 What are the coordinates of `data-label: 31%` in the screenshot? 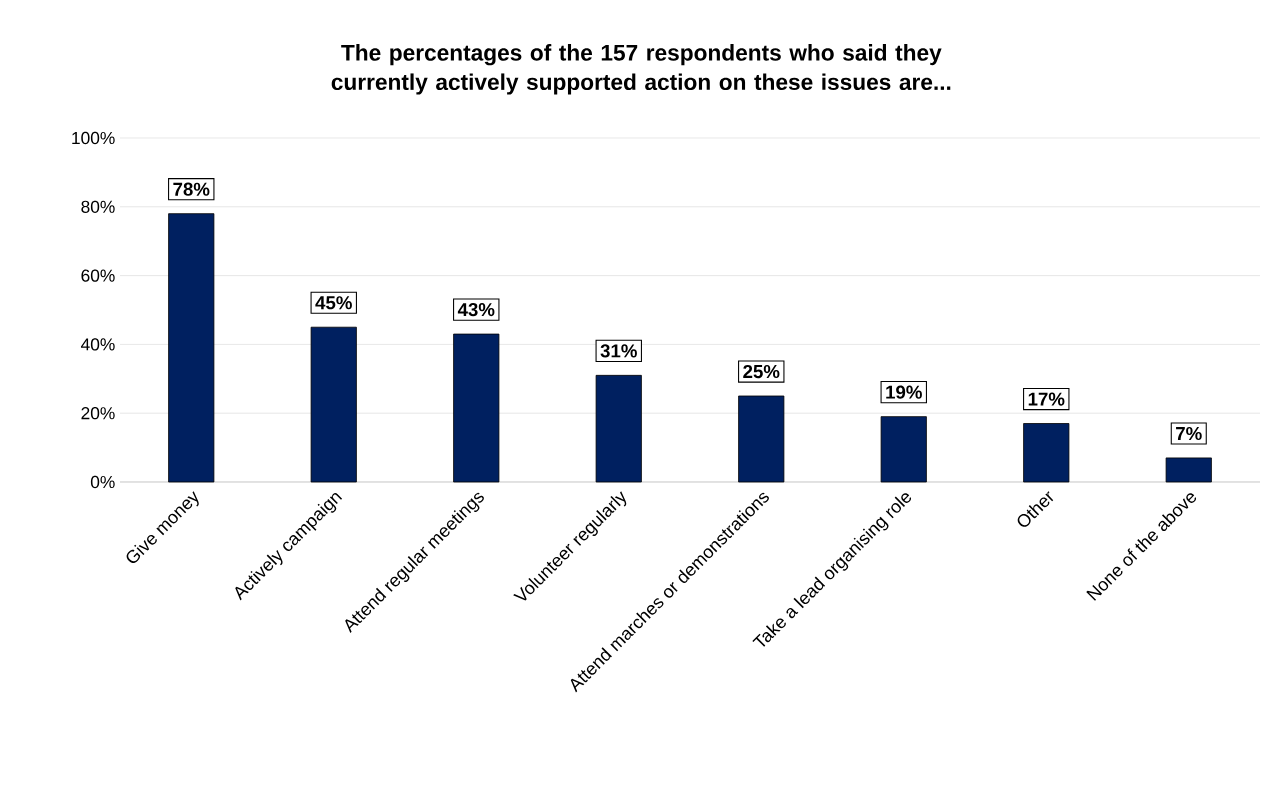 It's located at (618, 351).